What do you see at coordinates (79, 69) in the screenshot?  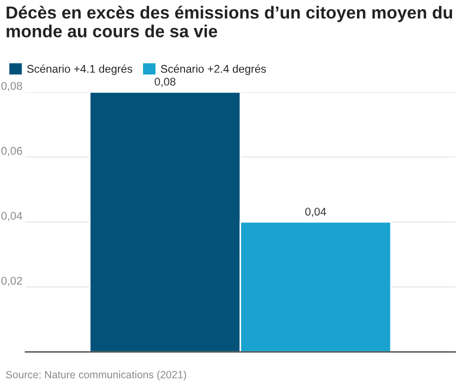 I see `legend-label: Scénario +4.1 degrés` at bounding box center [79, 69].